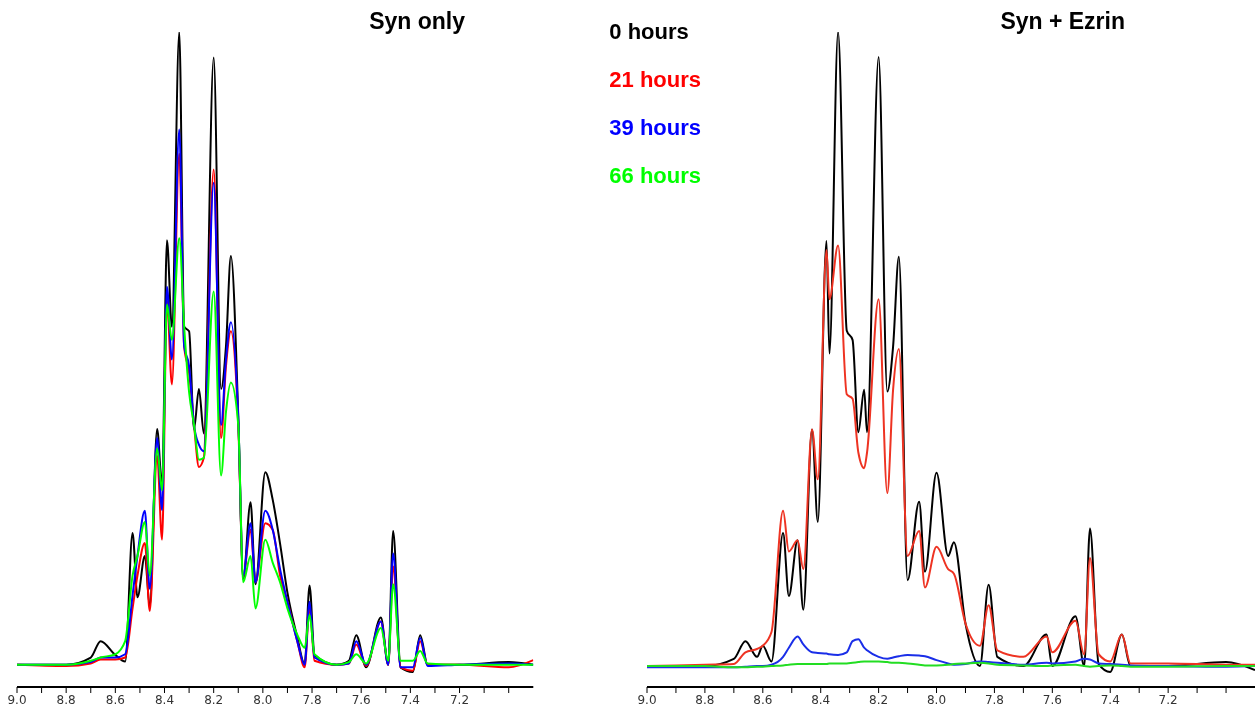 The height and width of the screenshot is (715, 1255). I want to click on chart-title: Syn + Ezrin, so click(1062, 21).